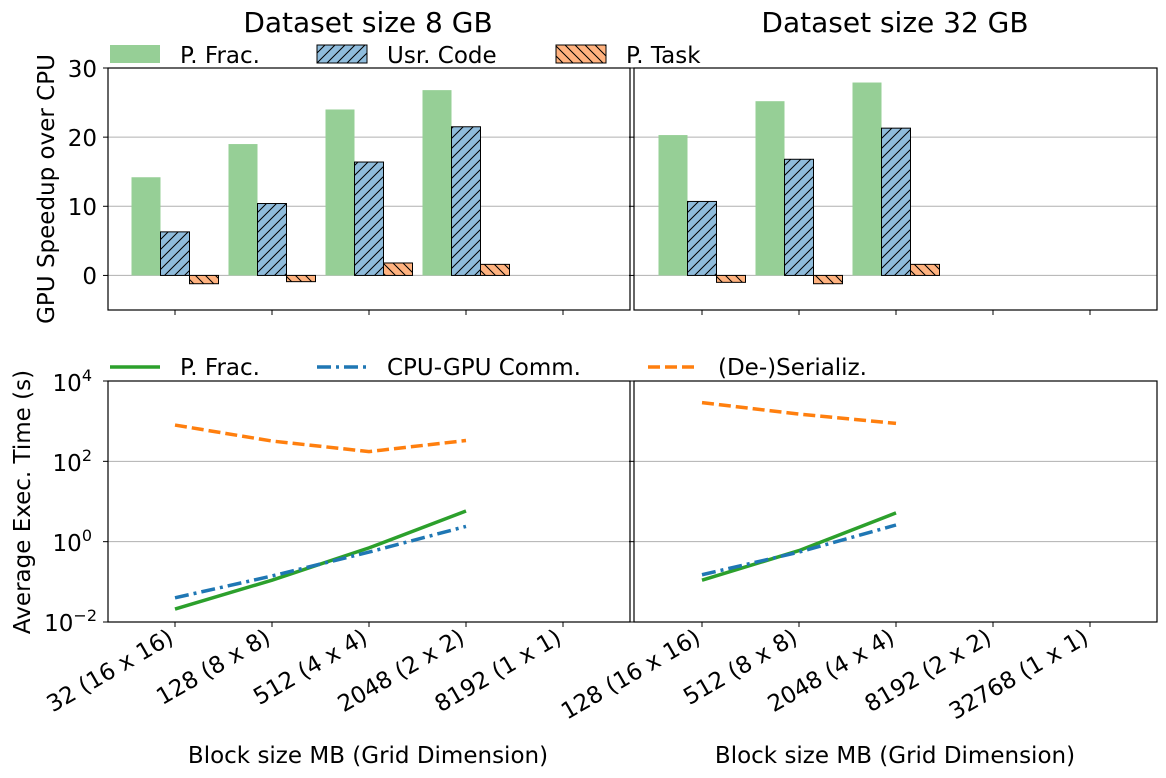 The width and height of the screenshot is (1166, 778). Describe the element at coordinates (82, 173) in the screenshot. I see `ytick-labels-top: 0 10 20 30` at that location.